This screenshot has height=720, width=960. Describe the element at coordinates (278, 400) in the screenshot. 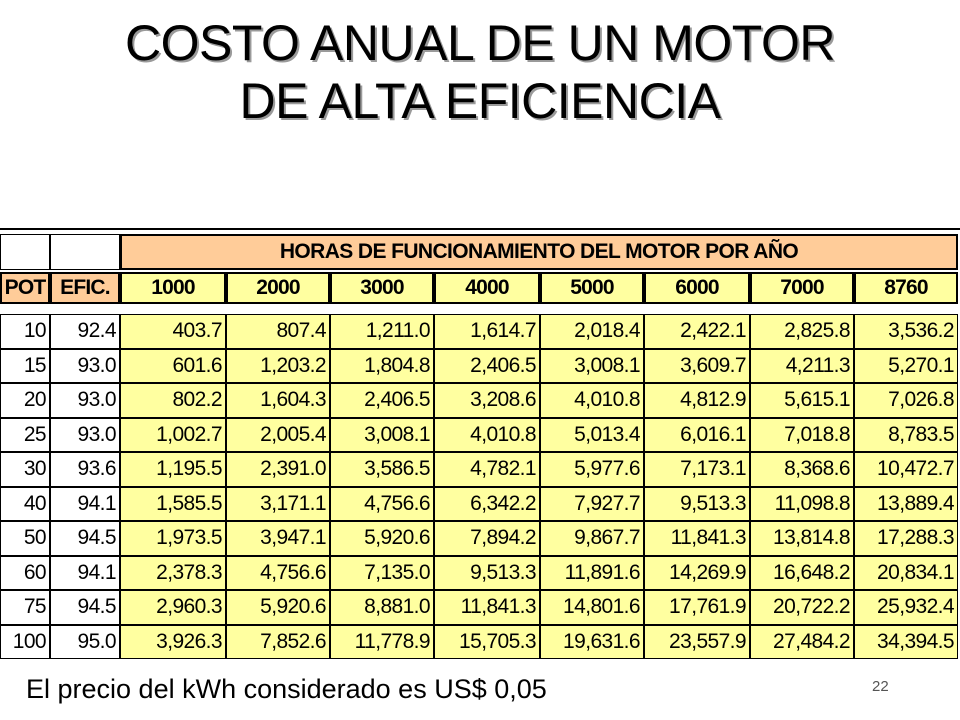

I see `cell-annual-cost: 1,604.3` at that location.